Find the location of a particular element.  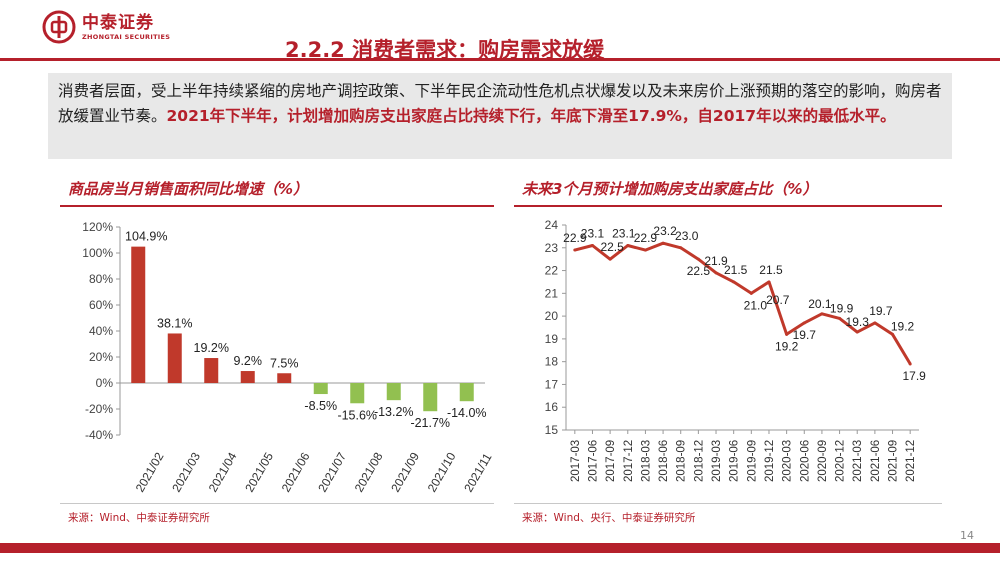

y-tick-label: -20% is located at coordinates (99, 409).